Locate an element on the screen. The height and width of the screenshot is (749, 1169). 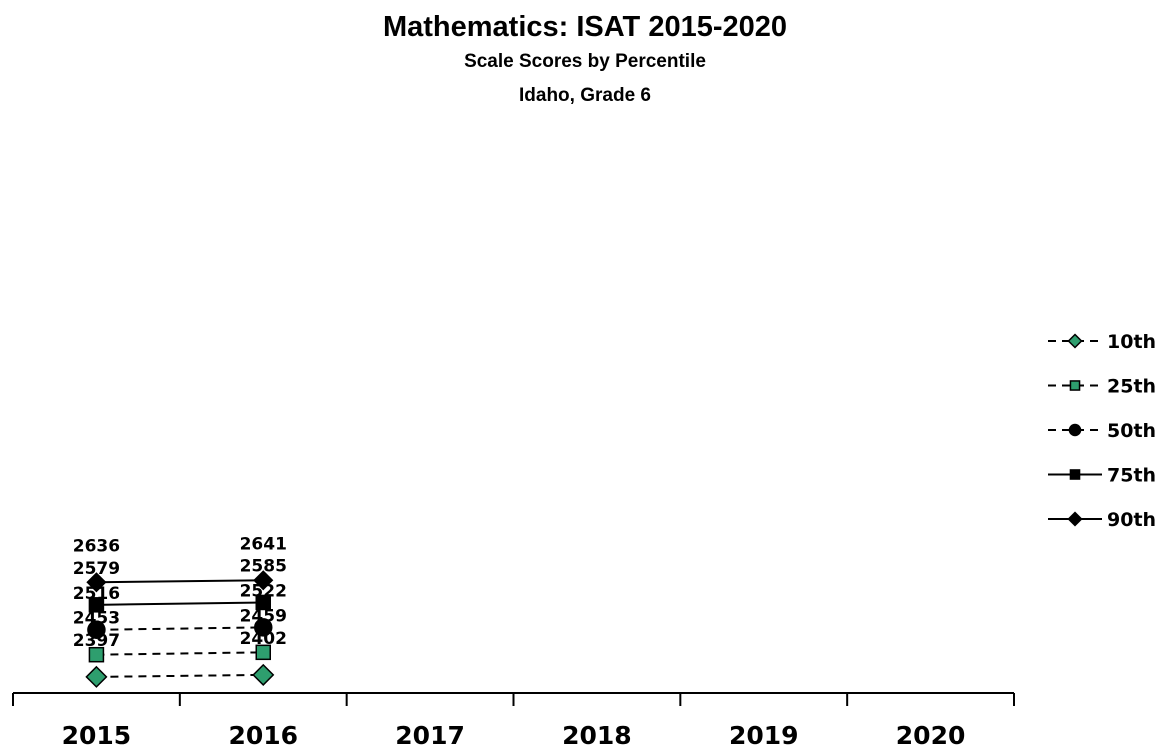
legend: 10th 25th 50th 75th 90th is located at coordinates (1102, 431).